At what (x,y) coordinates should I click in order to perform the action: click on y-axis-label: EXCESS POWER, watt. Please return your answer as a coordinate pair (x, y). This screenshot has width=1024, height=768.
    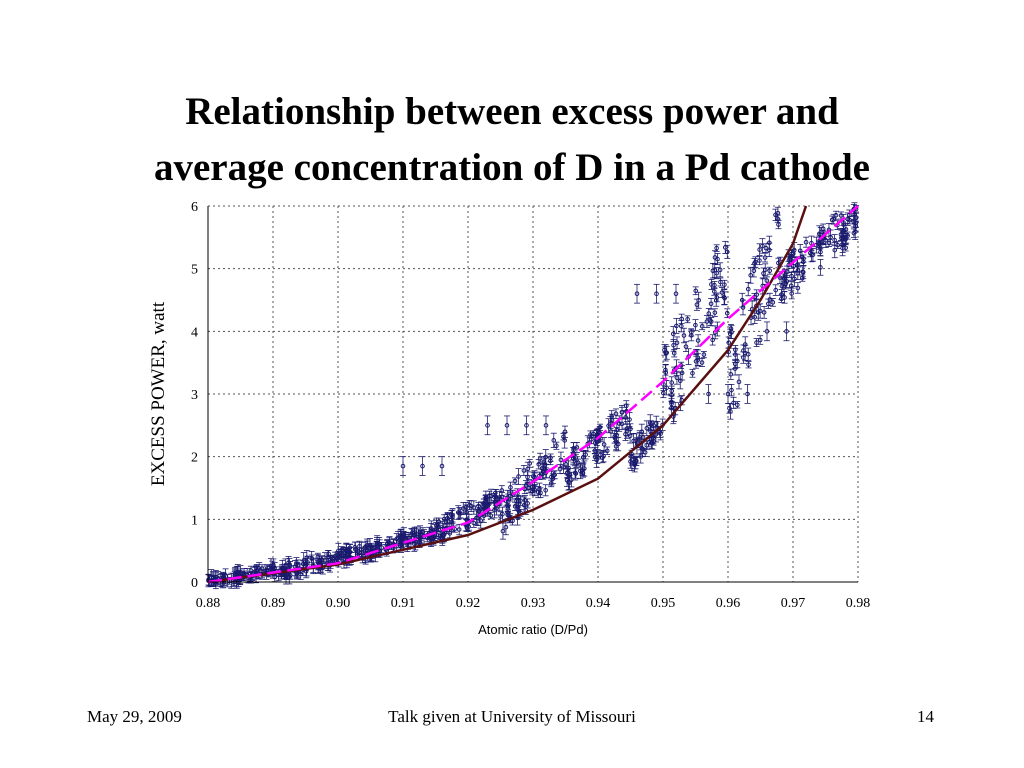
    Looking at the image, I should click on (158, 393).